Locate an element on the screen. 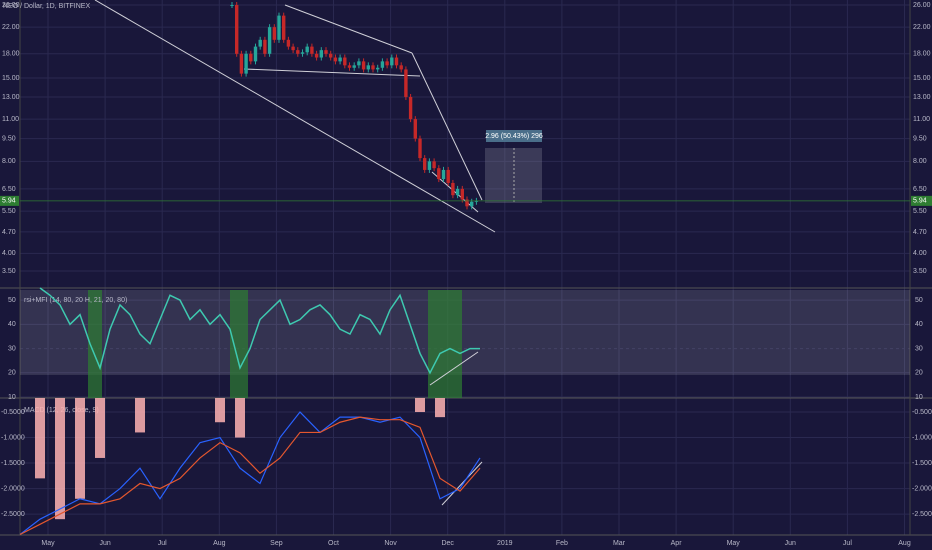  y-tick-label: 11.00 is located at coordinates (921, 119).